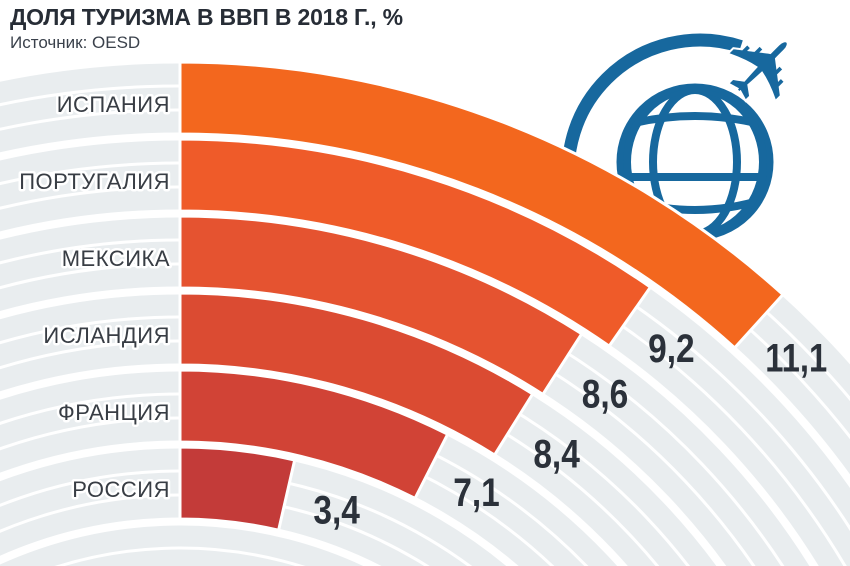  Describe the element at coordinates (113, 104) in the screenshot. I see `country-label: ИСПАНИЯ` at that location.